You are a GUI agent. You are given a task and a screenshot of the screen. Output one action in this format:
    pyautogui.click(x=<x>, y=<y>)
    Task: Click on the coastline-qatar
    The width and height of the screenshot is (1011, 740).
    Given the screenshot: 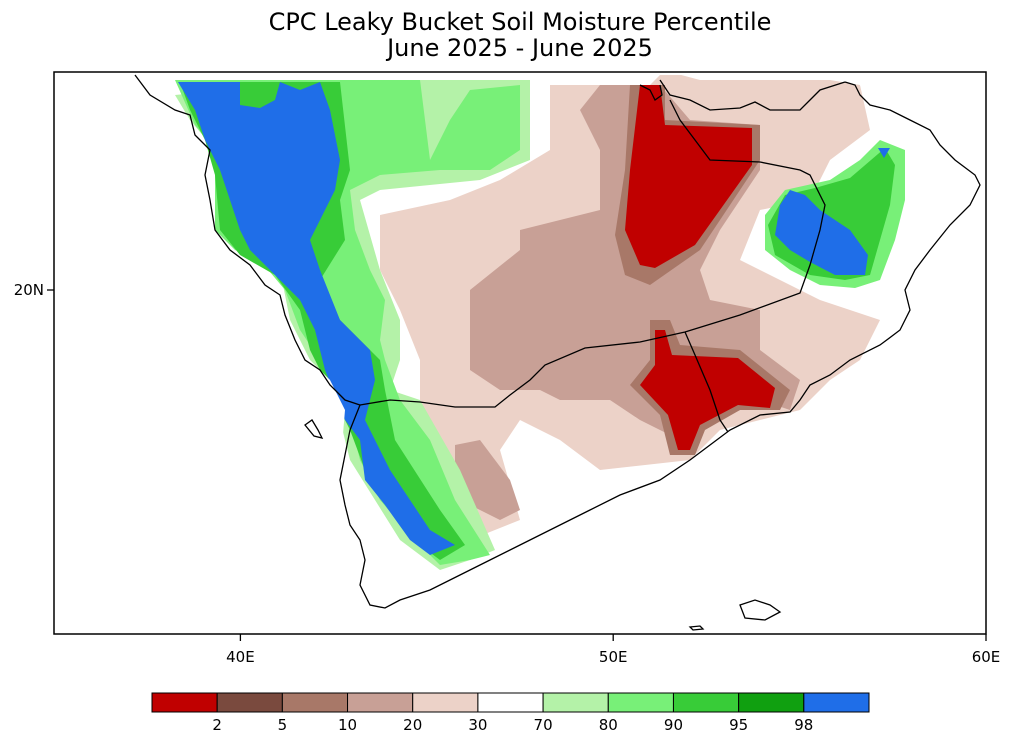 What is the action you would take?
    pyautogui.click(x=651, y=92)
    